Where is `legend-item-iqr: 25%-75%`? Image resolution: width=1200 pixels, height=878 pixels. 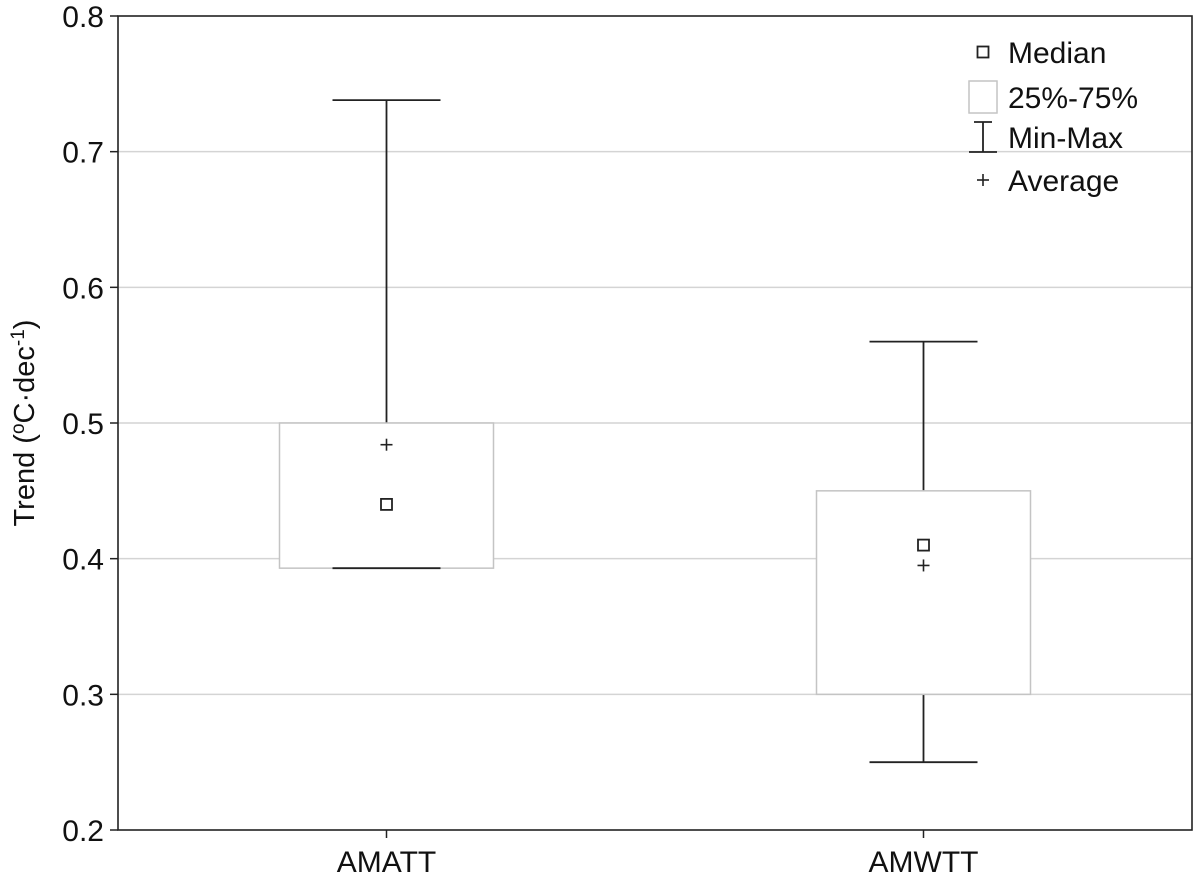 legend-item-iqr: 25%-75% is located at coordinates (1053, 97).